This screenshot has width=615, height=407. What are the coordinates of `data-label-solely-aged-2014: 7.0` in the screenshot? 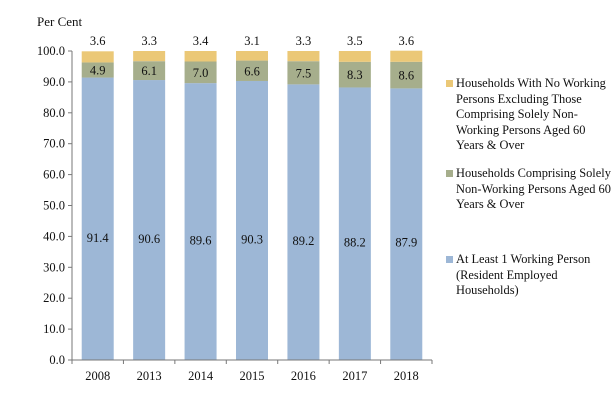 It's located at (201, 73).